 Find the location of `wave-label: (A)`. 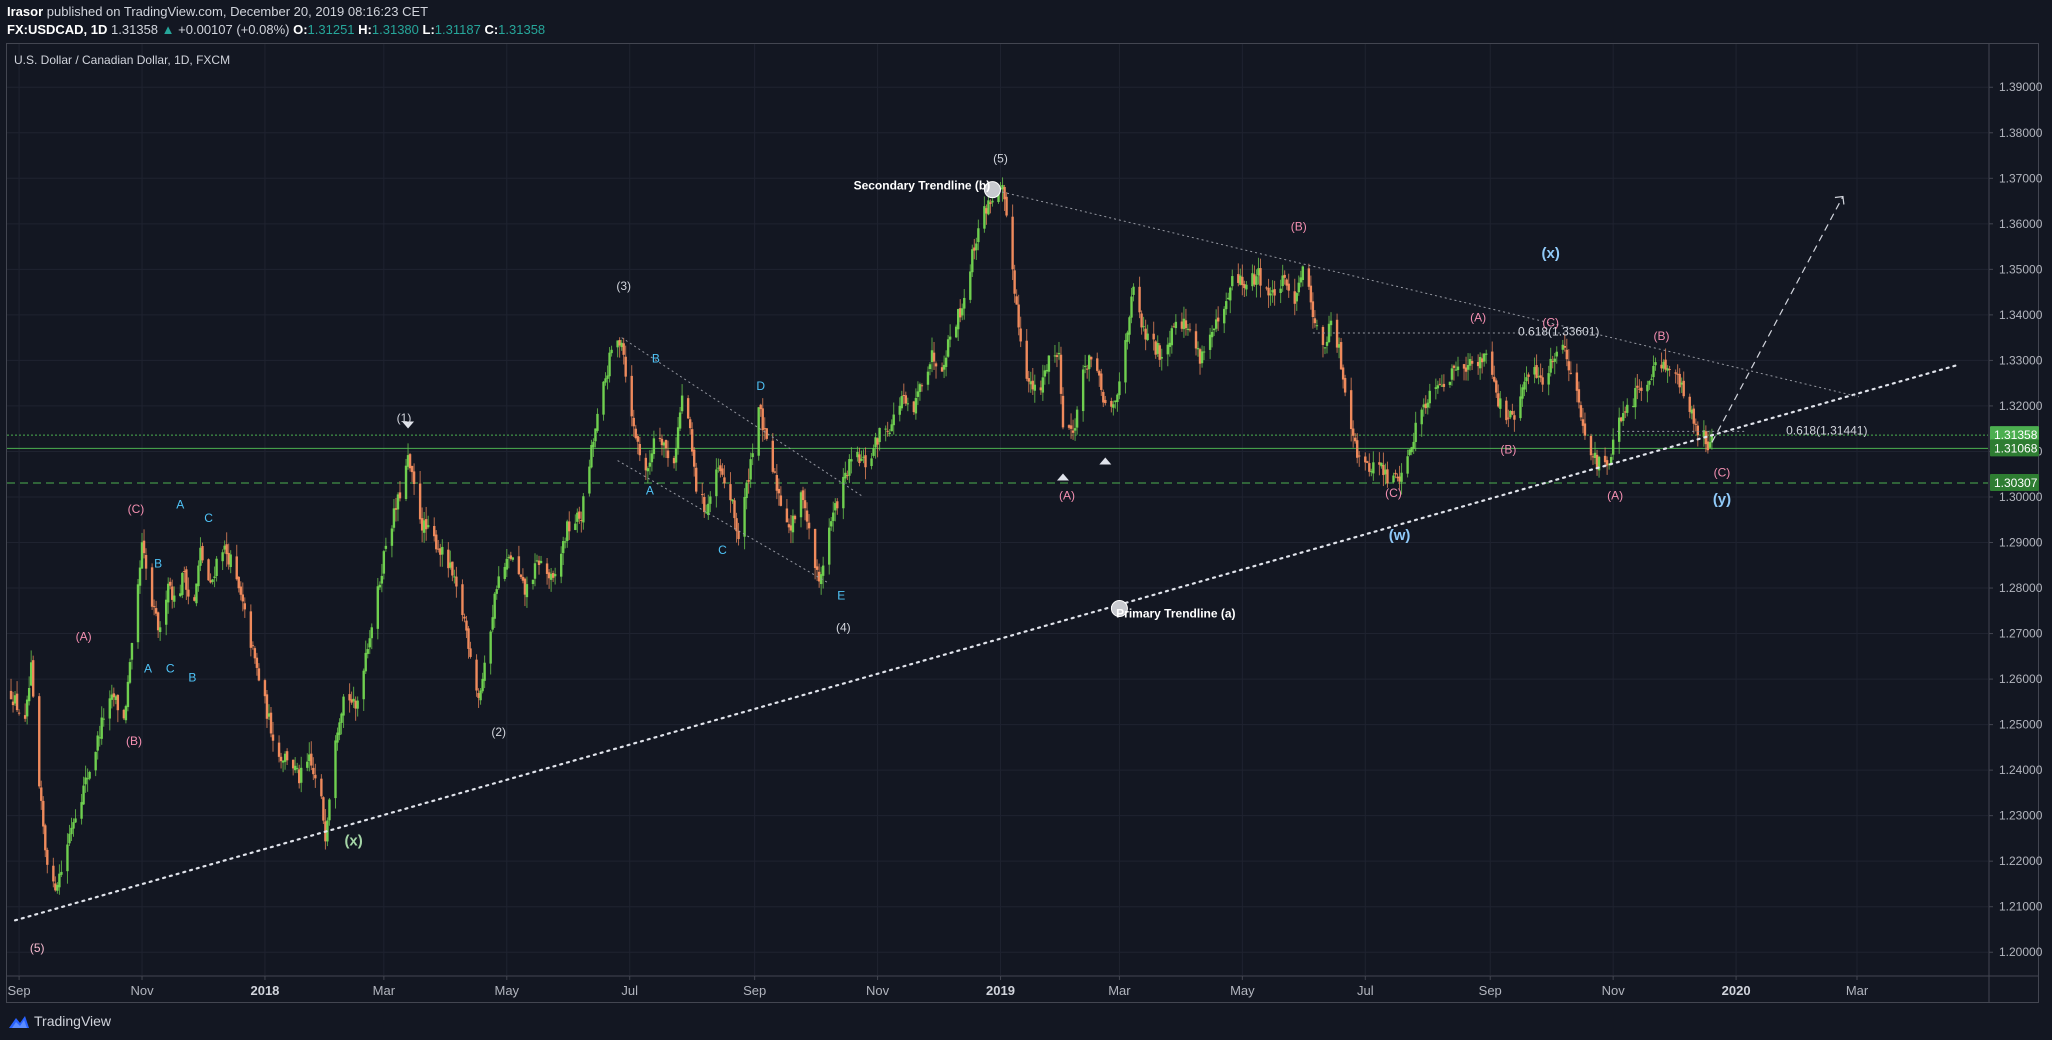

wave-label: (A) is located at coordinates (84, 636).